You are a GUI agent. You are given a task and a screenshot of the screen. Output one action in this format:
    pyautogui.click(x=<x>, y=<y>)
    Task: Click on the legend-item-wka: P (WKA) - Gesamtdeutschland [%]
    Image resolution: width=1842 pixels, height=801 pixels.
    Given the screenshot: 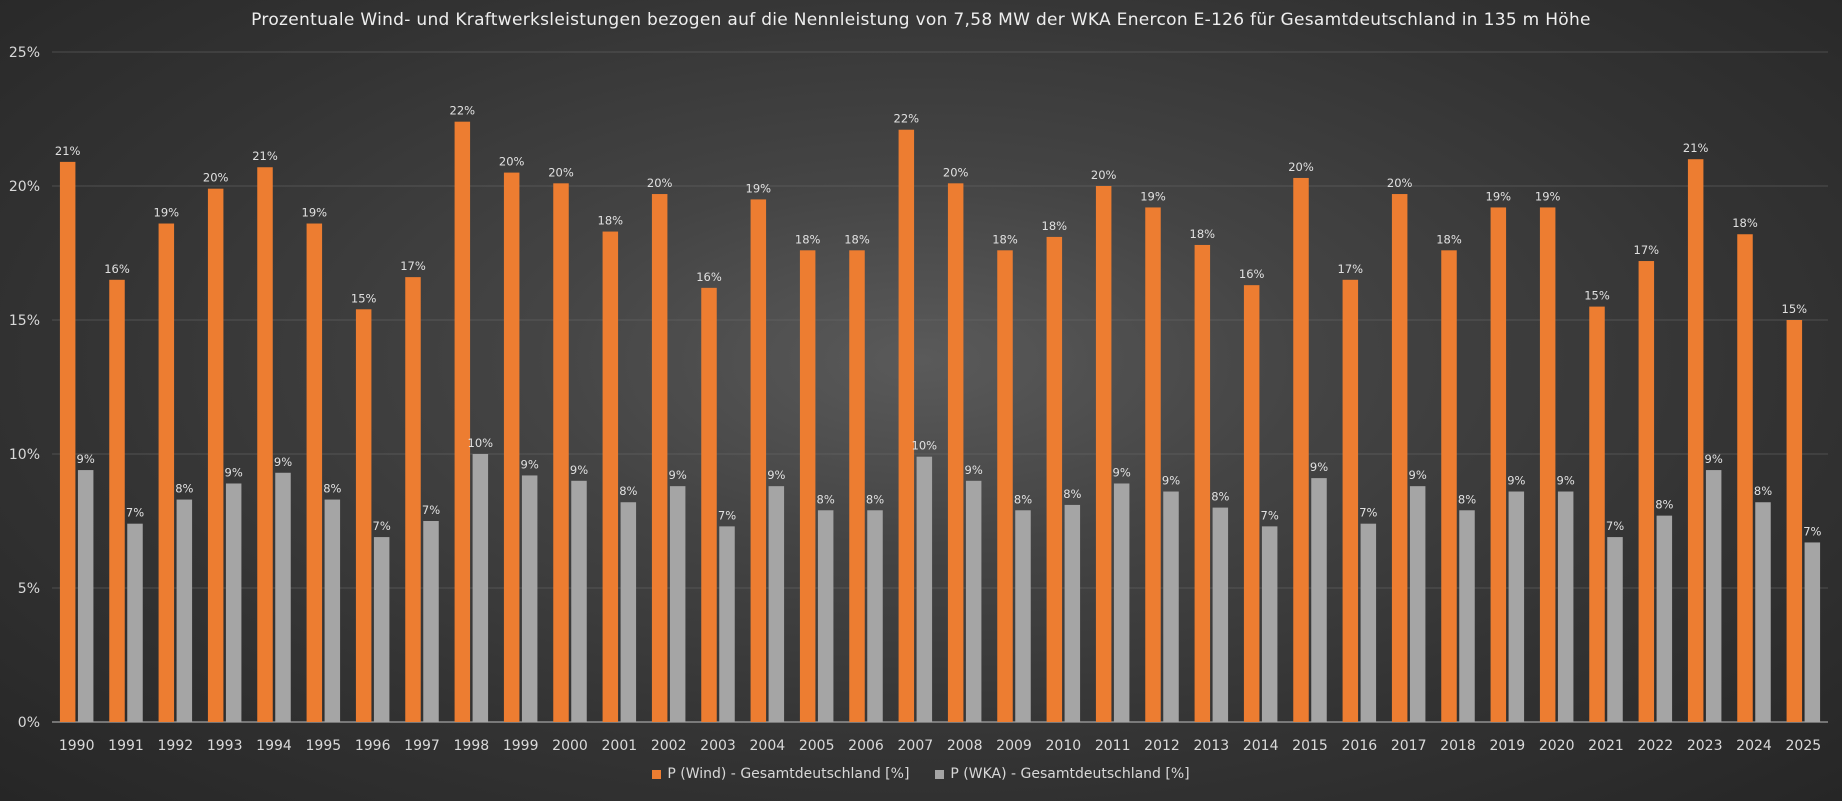 What is the action you would take?
    pyautogui.click(x=1062, y=774)
    